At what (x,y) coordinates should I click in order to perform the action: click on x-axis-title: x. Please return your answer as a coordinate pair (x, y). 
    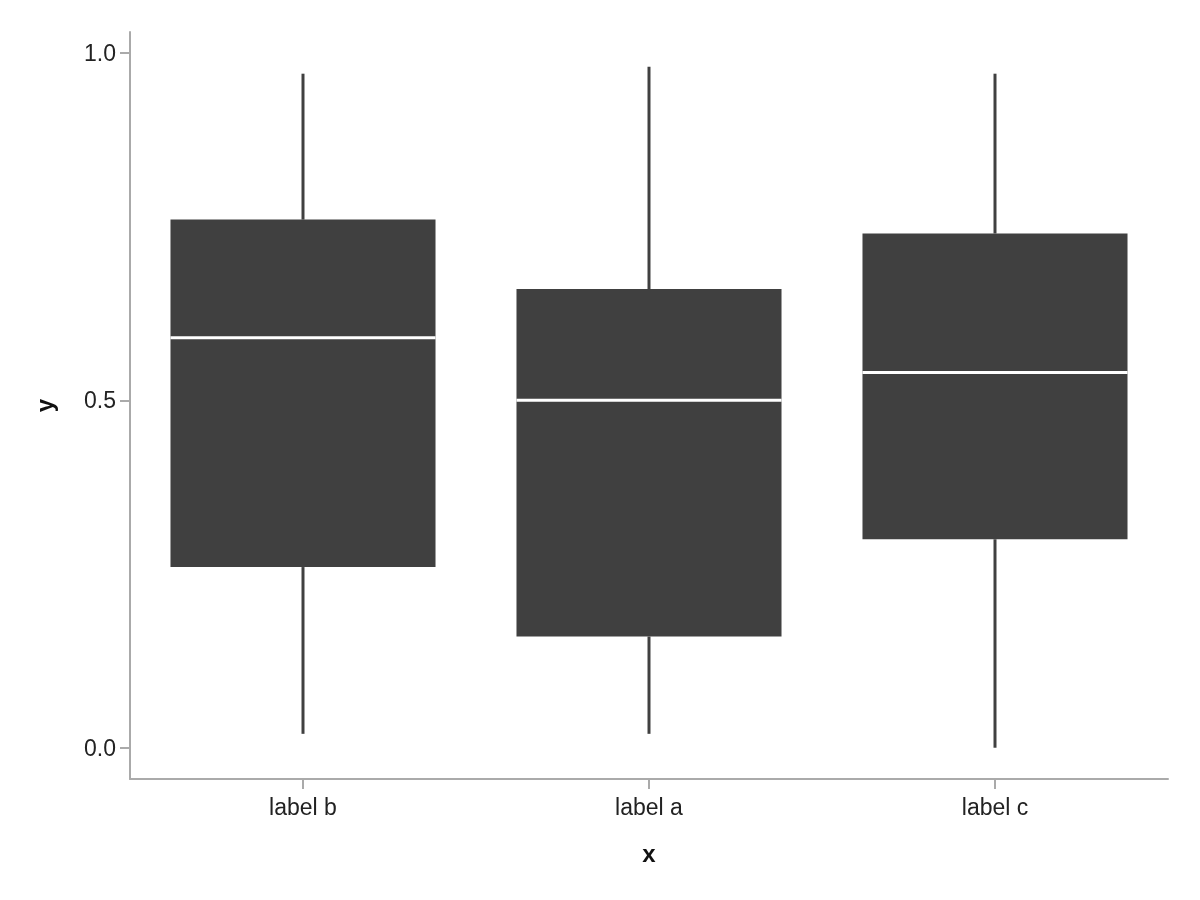
    Looking at the image, I should click on (649, 853).